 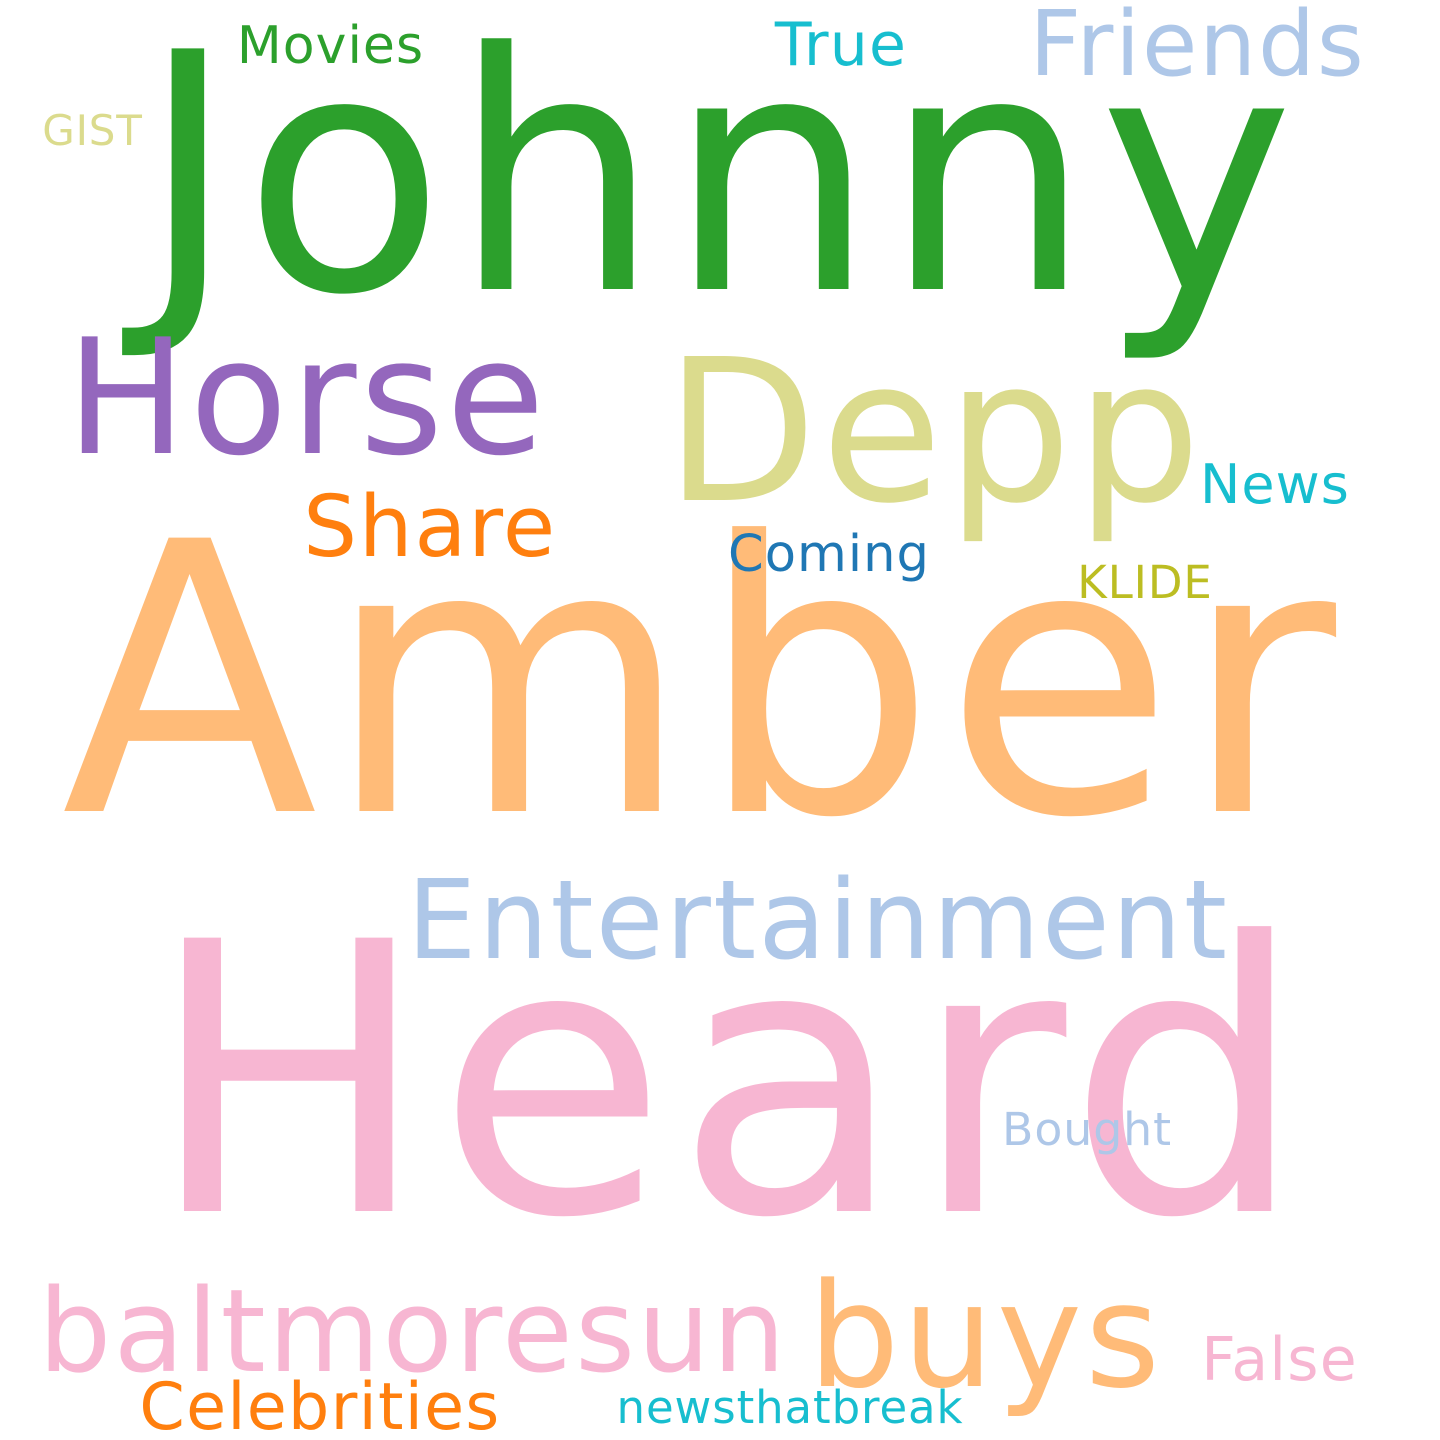 What do you see at coordinates (1275, 485) in the screenshot?
I see `word-news: News` at bounding box center [1275, 485].